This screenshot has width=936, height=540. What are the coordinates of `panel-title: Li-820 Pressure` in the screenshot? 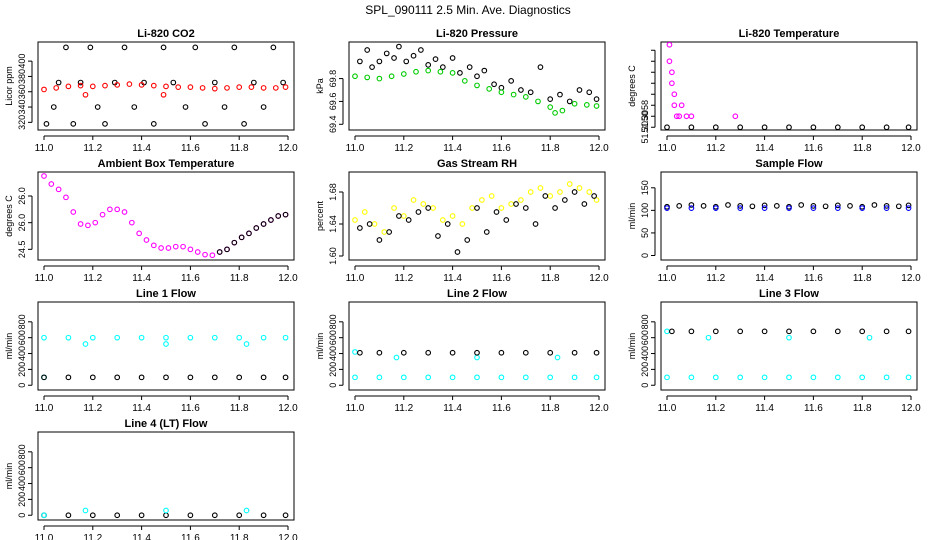 It's located at (477, 34).